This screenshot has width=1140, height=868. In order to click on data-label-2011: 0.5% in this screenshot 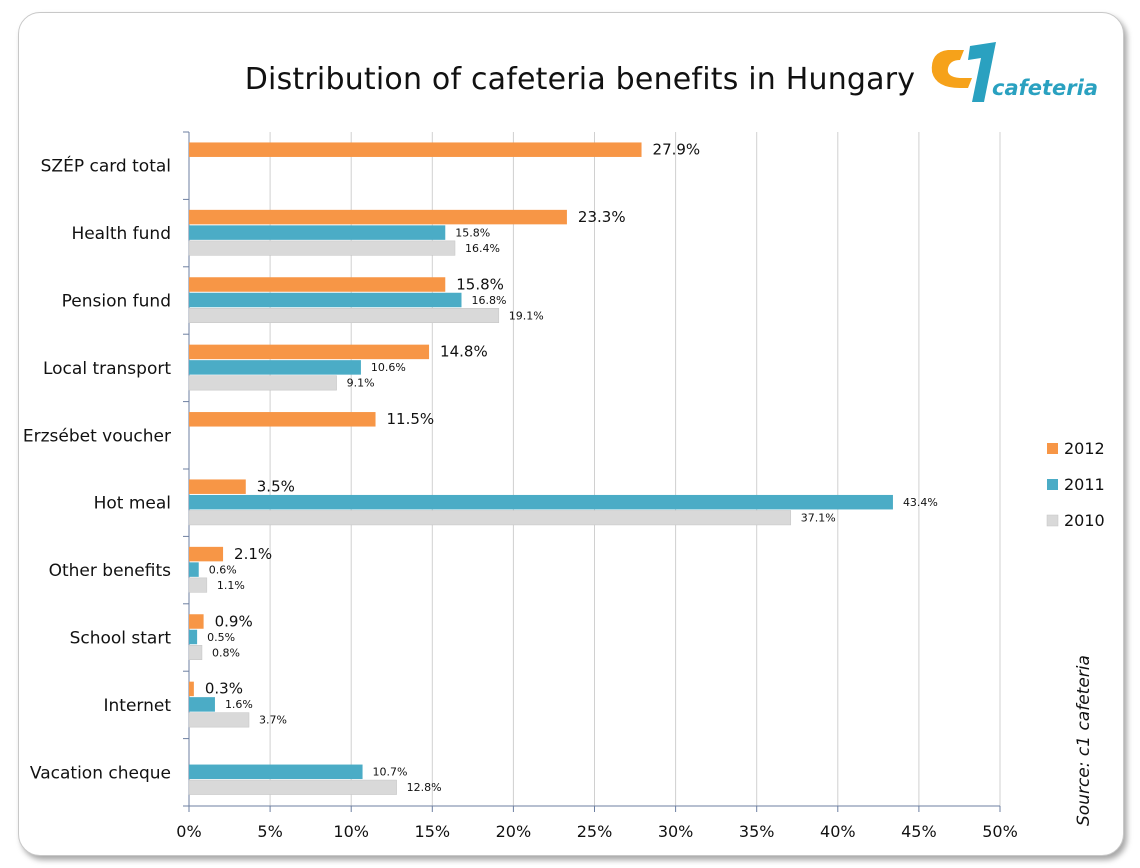, I will do `click(221, 637)`.